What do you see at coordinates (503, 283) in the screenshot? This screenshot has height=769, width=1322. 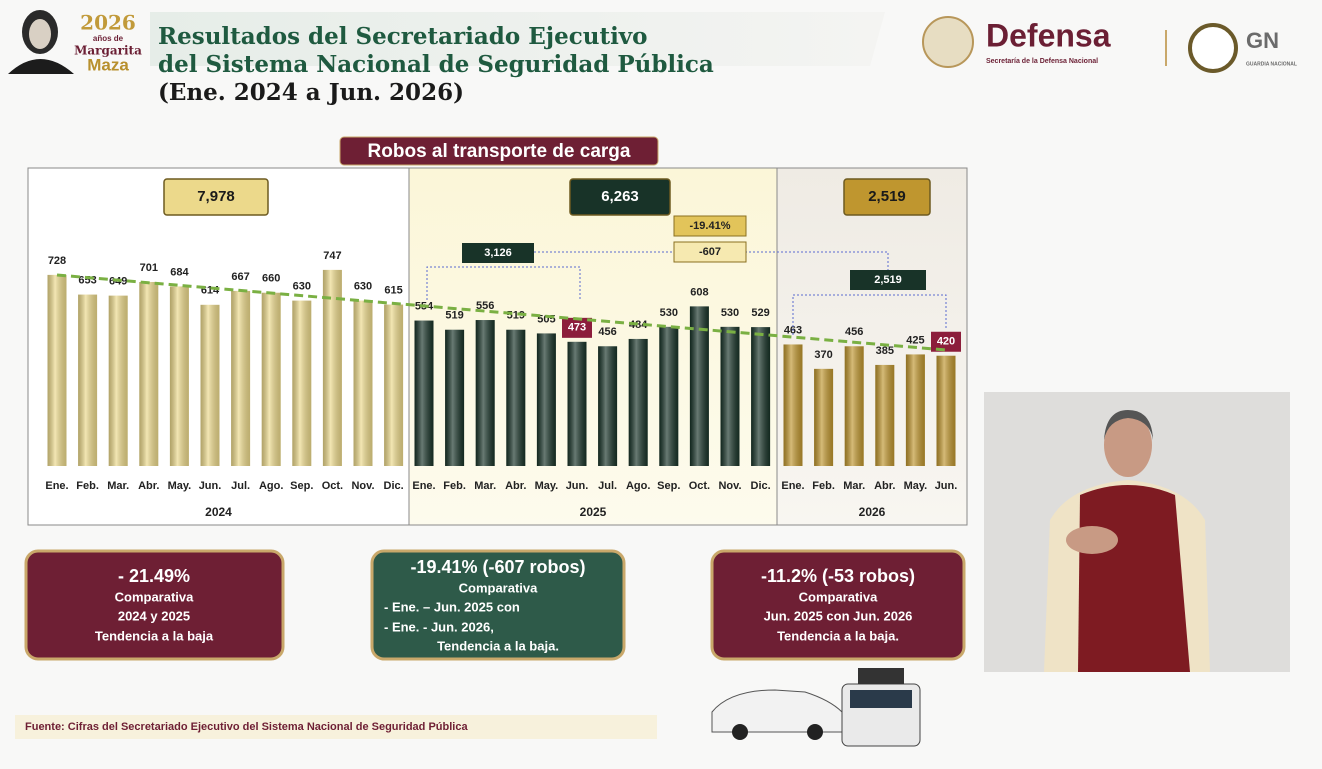 I see `bracket` at bounding box center [503, 283].